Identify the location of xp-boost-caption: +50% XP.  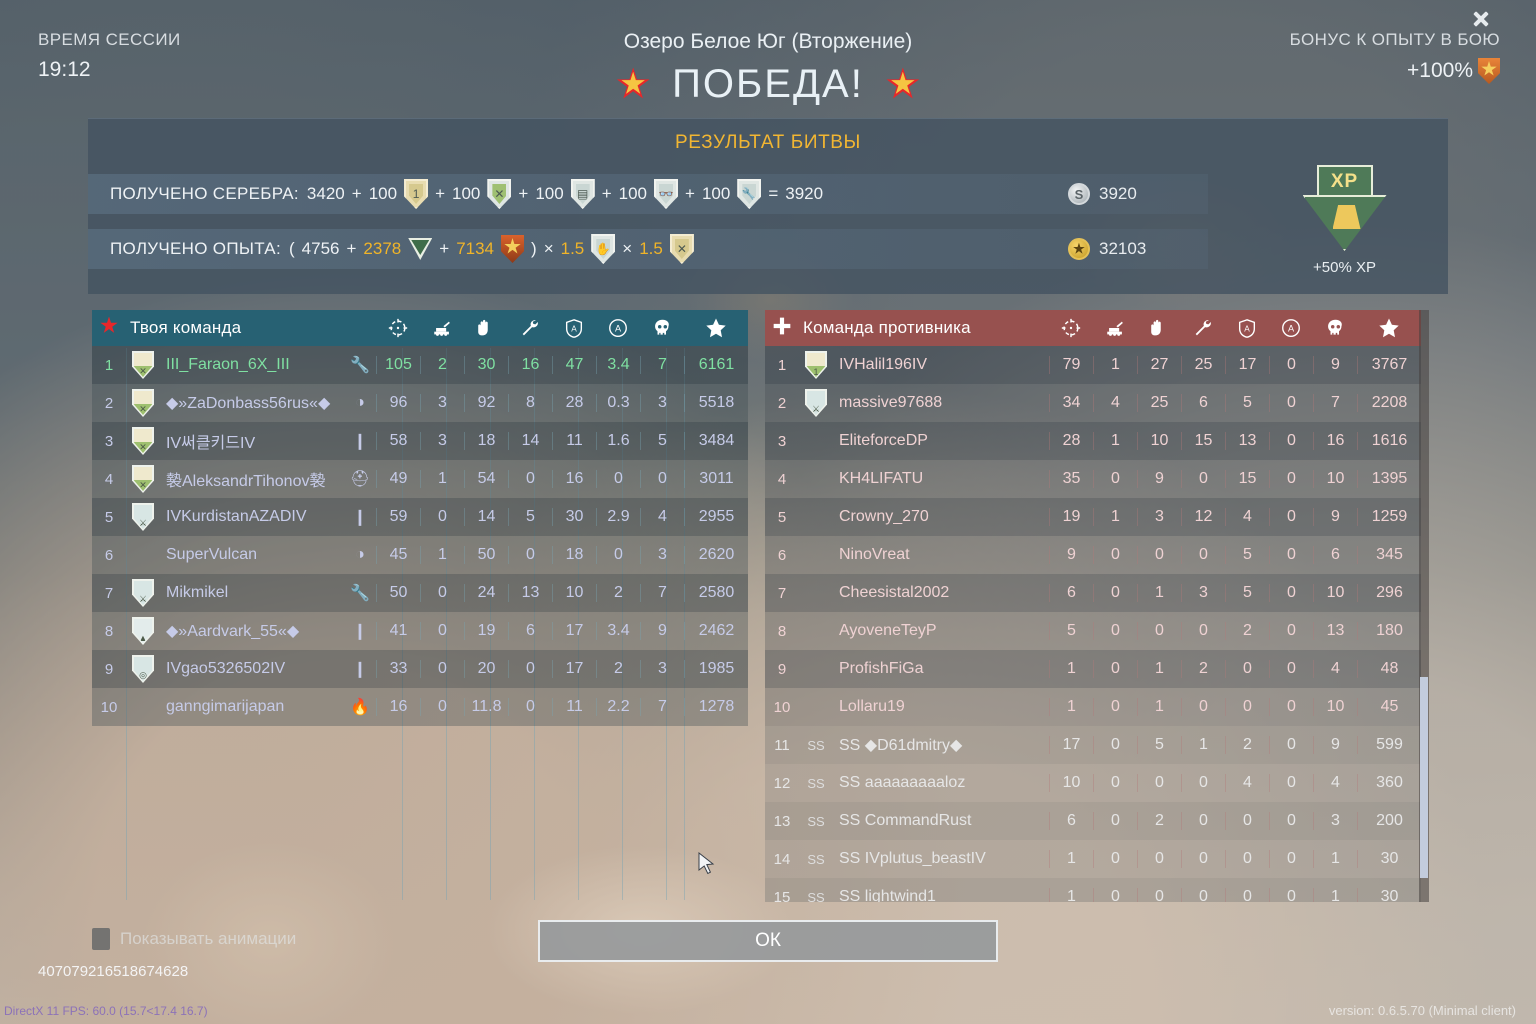
(1344, 267).